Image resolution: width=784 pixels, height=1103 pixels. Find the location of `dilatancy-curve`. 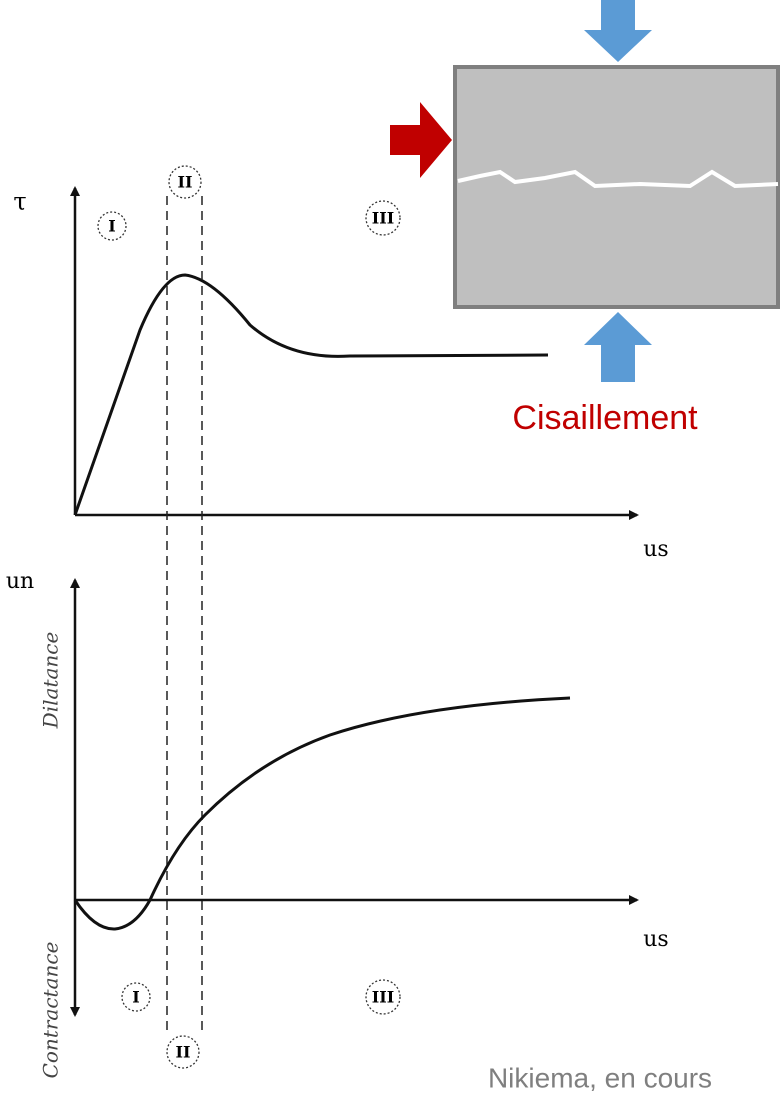

dilatancy-curve is located at coordinates (322, 813).